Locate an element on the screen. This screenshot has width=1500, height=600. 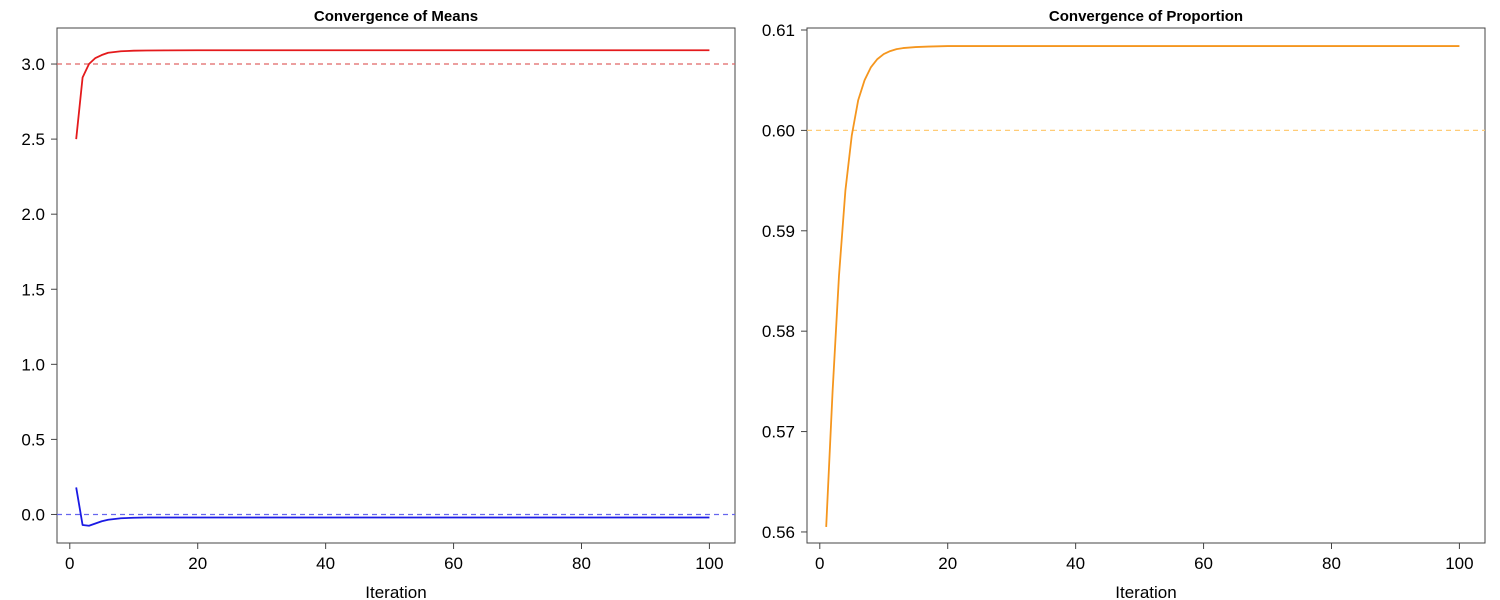
proportion-y-tick-label: 0.56 is located at coordinates (778, 532).